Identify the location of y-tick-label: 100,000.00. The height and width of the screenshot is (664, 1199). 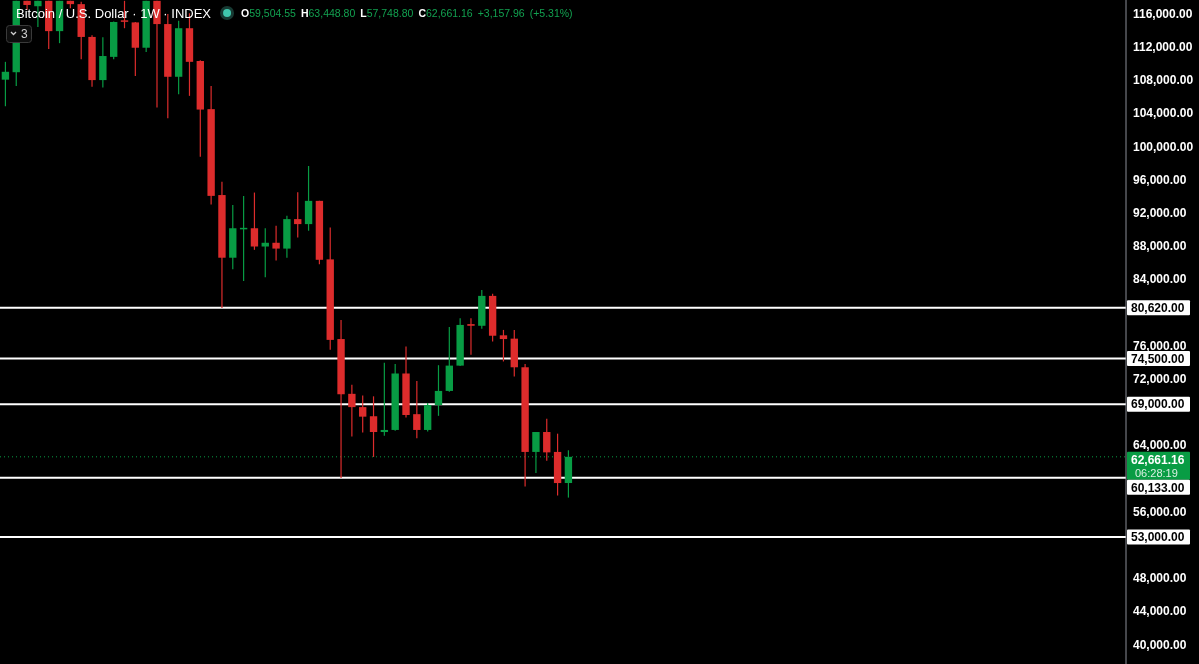
(1163, 146).